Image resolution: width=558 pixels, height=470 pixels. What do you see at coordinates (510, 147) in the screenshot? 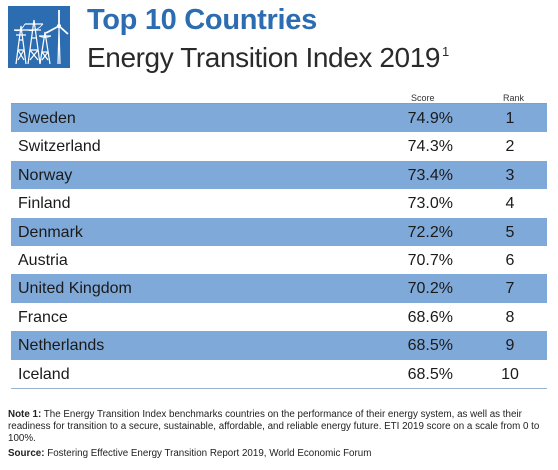
I see `rank-cell: 2` at bounding box center [510, 147].